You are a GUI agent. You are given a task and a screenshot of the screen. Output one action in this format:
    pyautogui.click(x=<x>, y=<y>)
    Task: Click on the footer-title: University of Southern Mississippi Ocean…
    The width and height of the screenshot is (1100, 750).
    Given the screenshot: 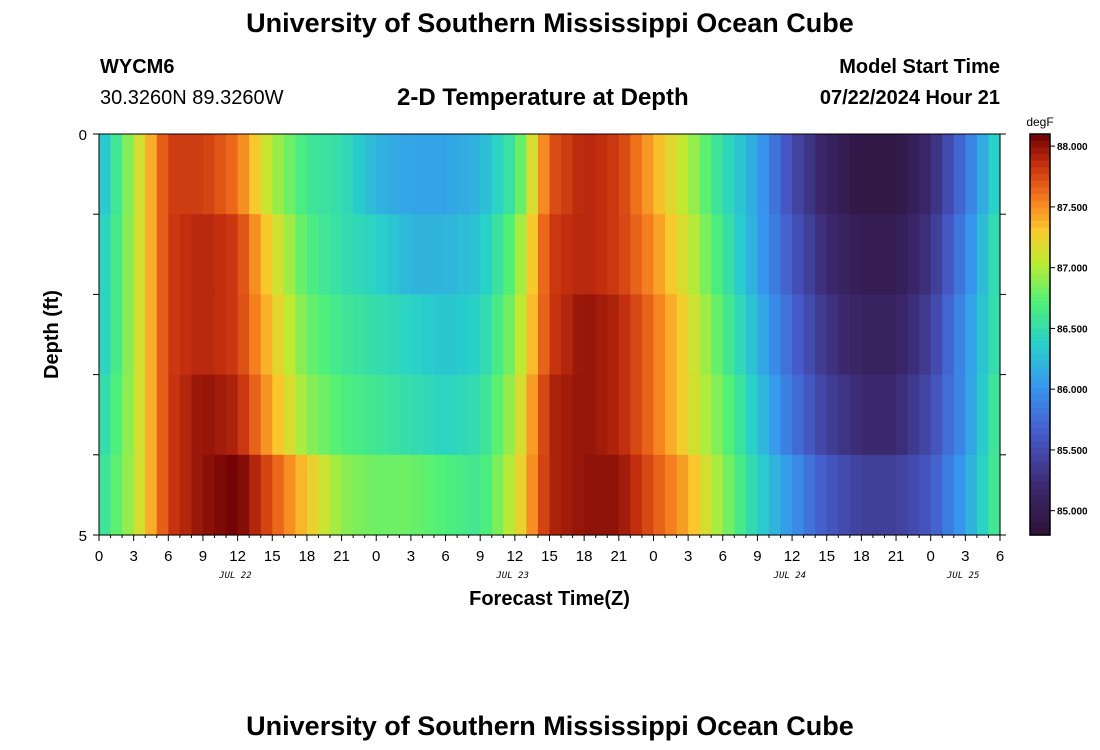 What is the action you would take?
    pyautogui.click(x=550, y=726)
    